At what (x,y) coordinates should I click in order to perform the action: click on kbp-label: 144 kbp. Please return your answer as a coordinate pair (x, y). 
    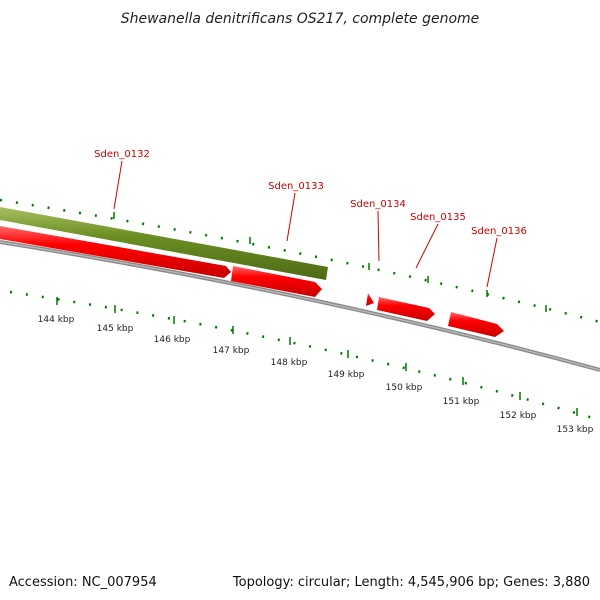
    Looking at the image, I should click on (56, 320).